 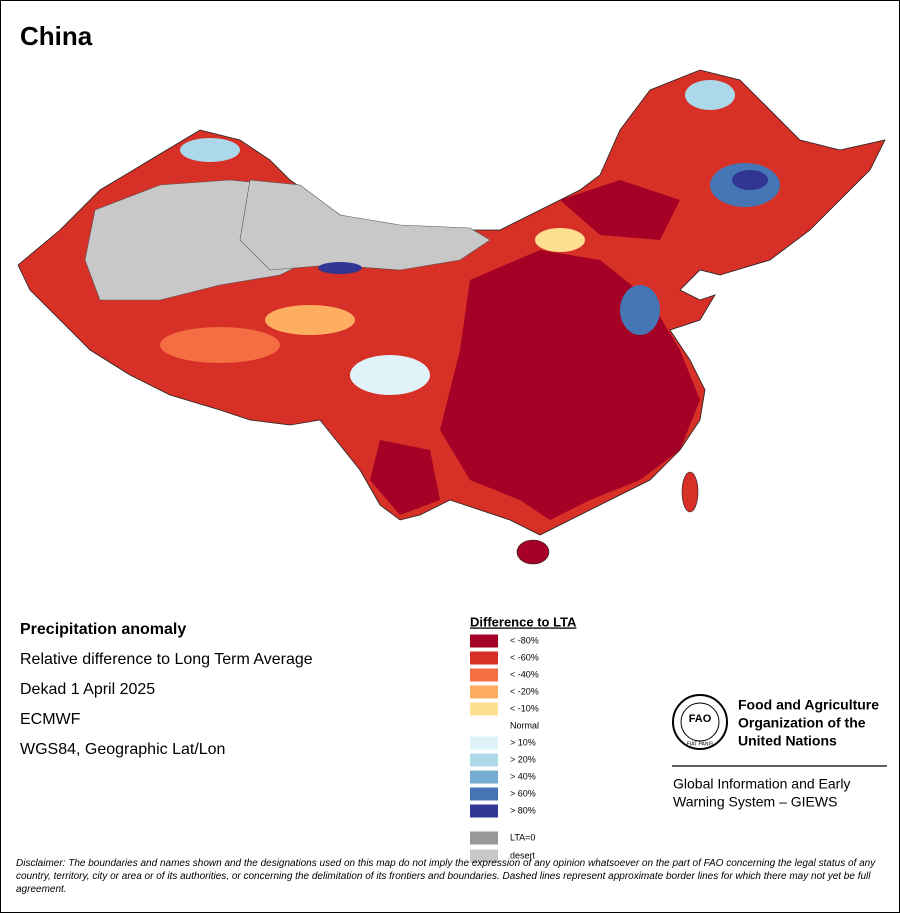 I want to click on legend-label: > 80%, so click(x=523, y=810).